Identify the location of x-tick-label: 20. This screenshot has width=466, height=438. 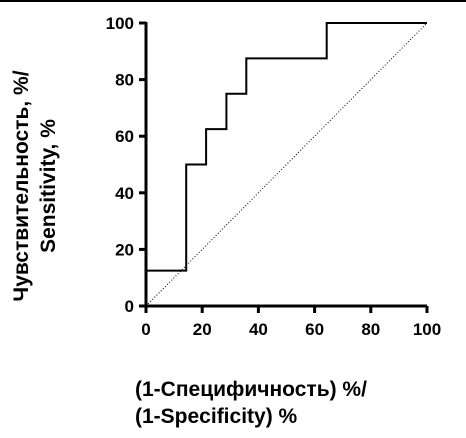
(202, 329).